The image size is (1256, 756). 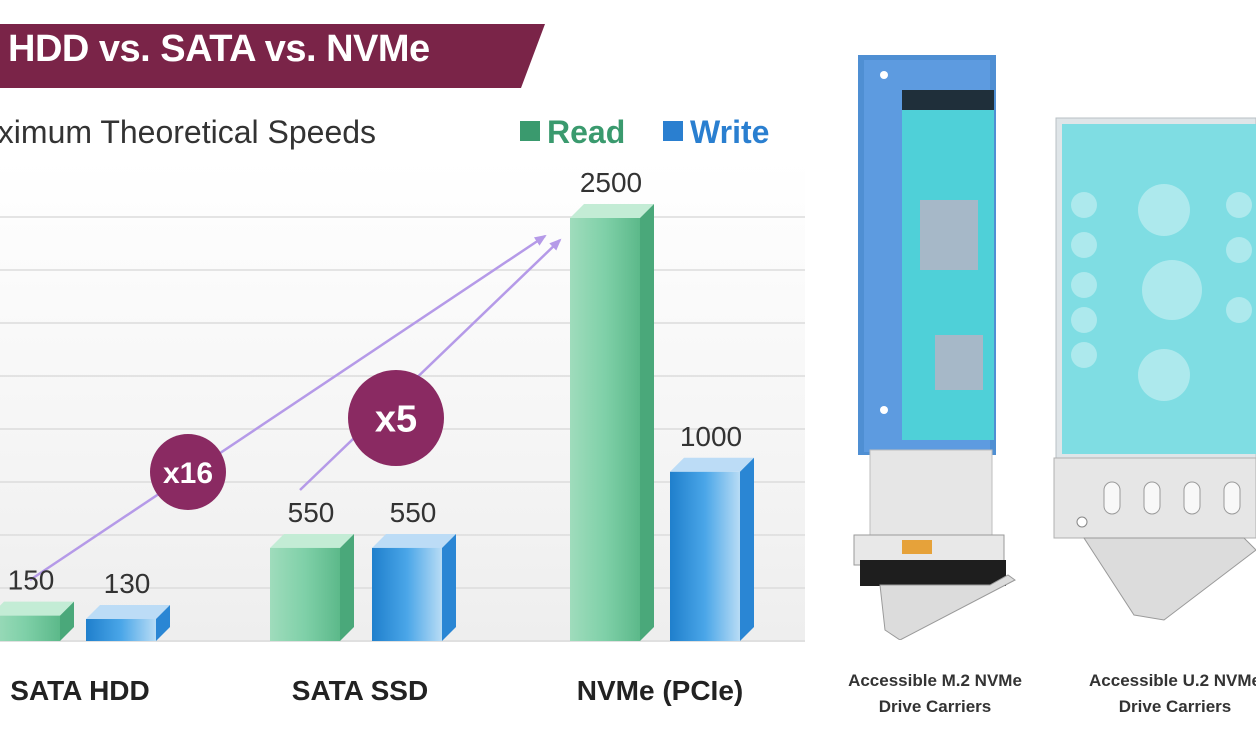 I want to click on write-value-label-3: 1000, so click(x=711, y=436).